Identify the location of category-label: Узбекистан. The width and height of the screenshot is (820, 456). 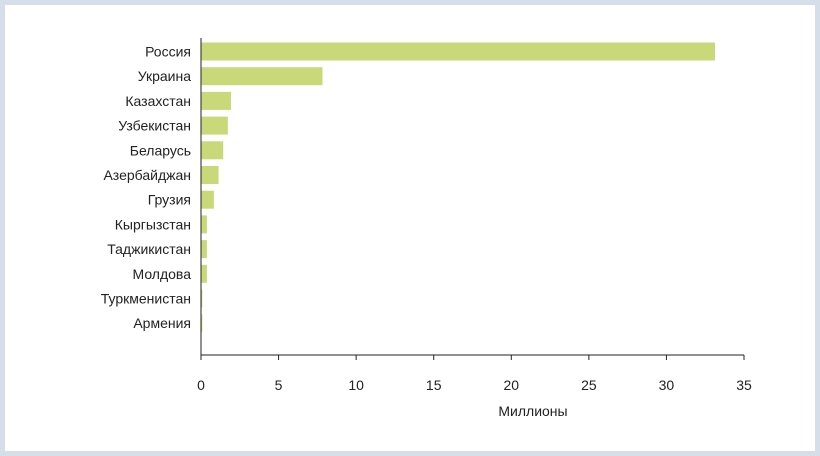
(154, 126).